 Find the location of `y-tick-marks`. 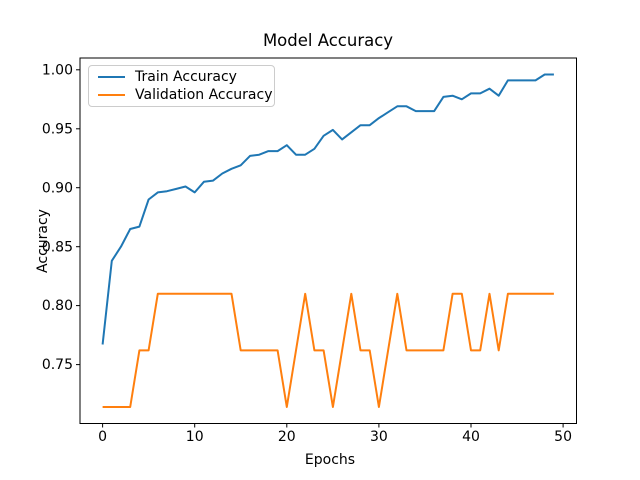

y-tick-marks is located at coordinates (78, 217).